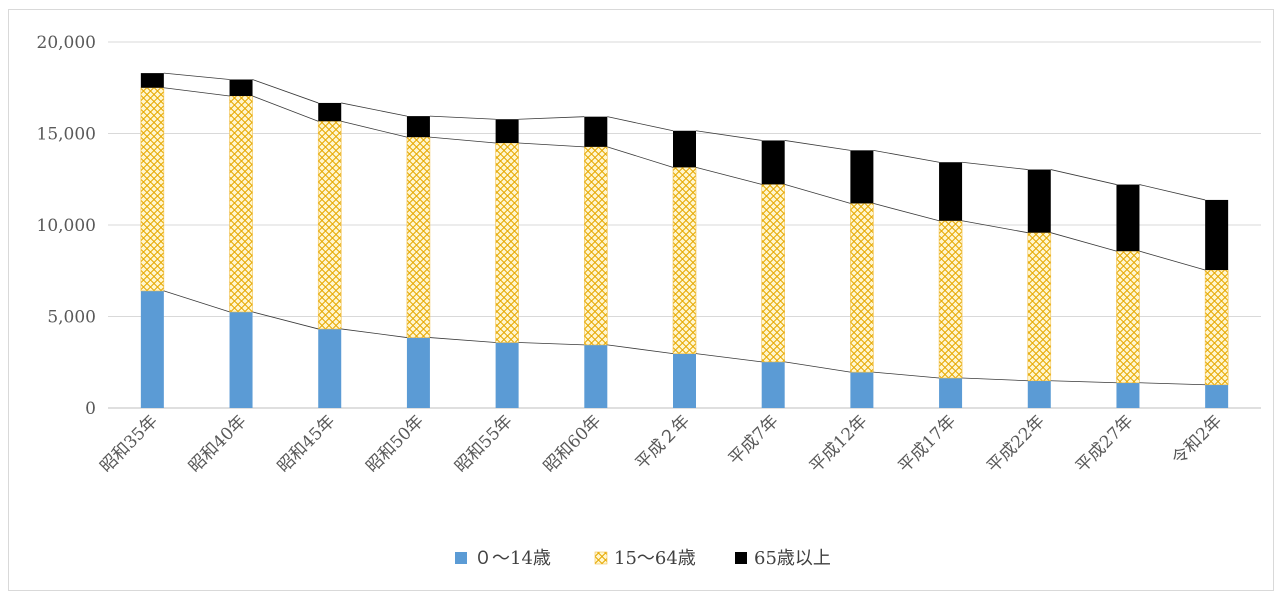  Describe the element at coordinates (512, 558) in the screenshot. I see `legend-label: ０～14歳` at that location.